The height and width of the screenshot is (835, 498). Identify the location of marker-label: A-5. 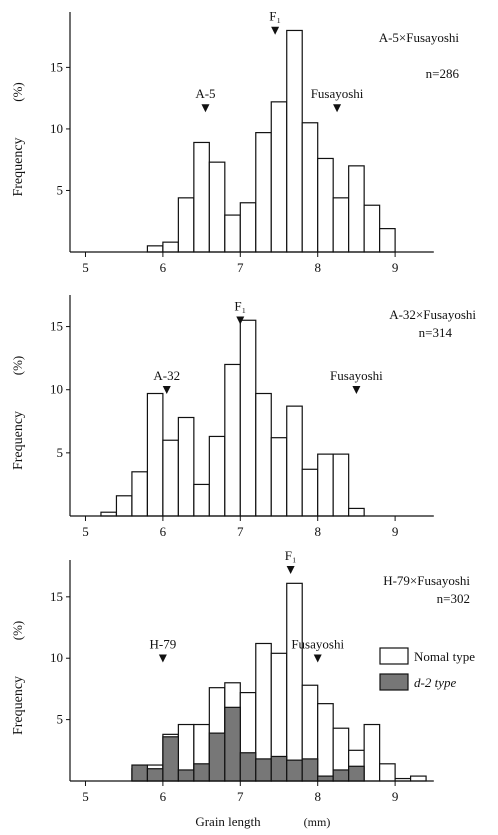
(205, 93).